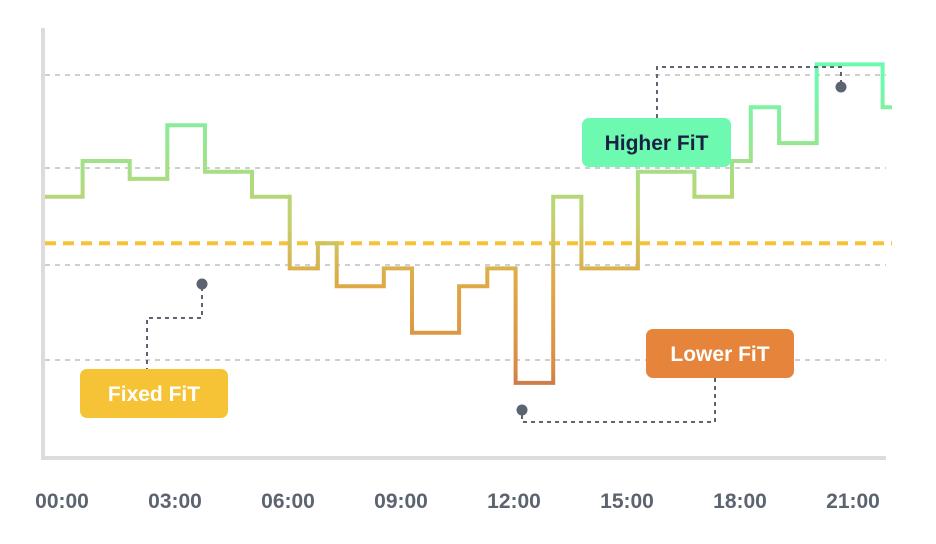 The width and height of the screenshot is (936, 544). Describe the element at coordinates (514, 501) in the screenshot. I see `x-tick-label: 12:00` at that location.